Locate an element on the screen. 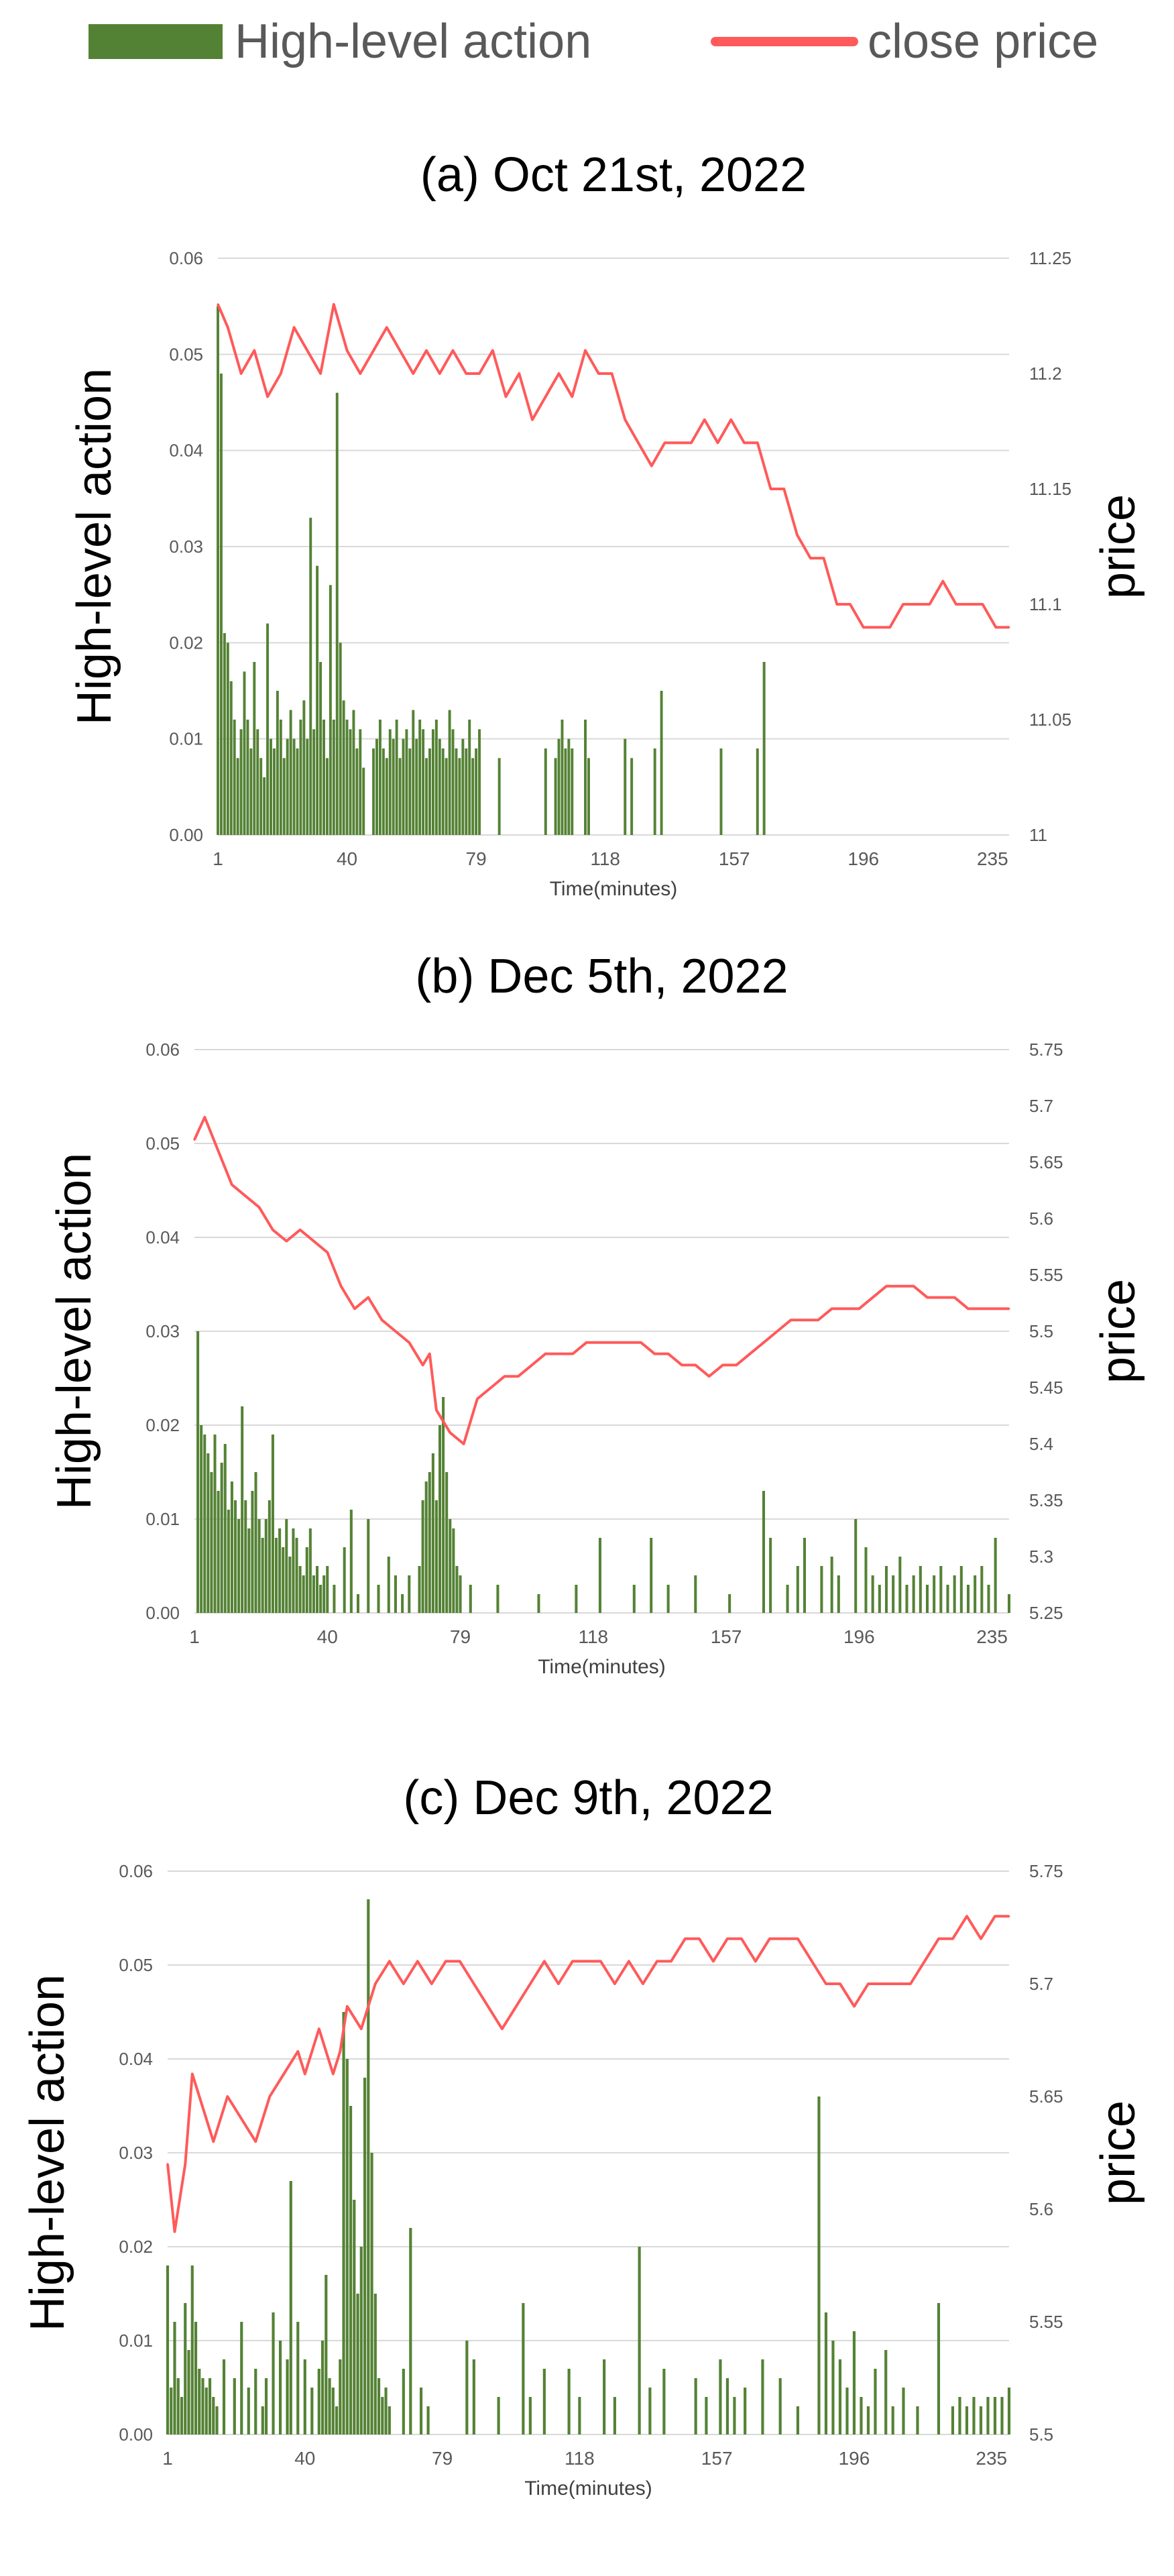 The image size is (1174, 2576). y2-tick-label: 5.55 is located at coordinates (1046, 2322).